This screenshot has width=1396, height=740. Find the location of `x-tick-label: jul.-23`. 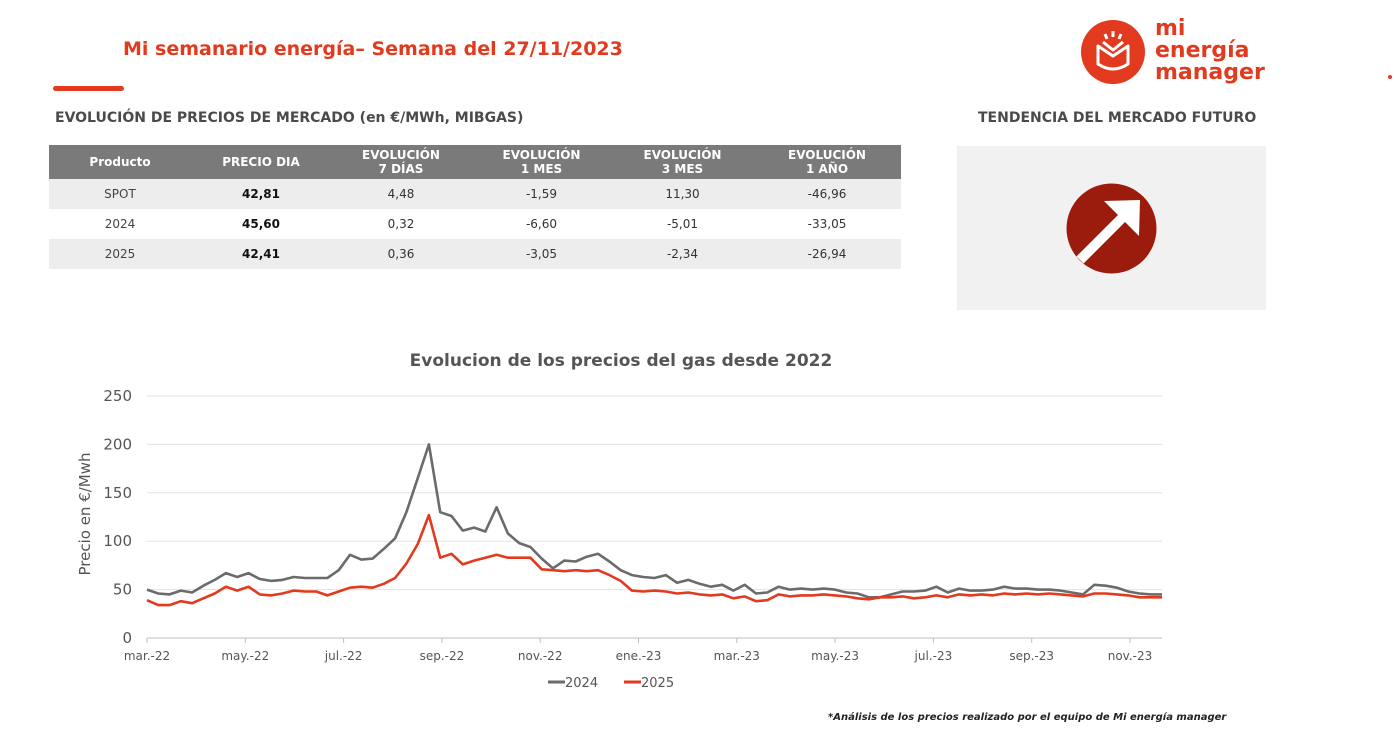

x-tick-label: jul.-23 is located at coordinates (933, 656).